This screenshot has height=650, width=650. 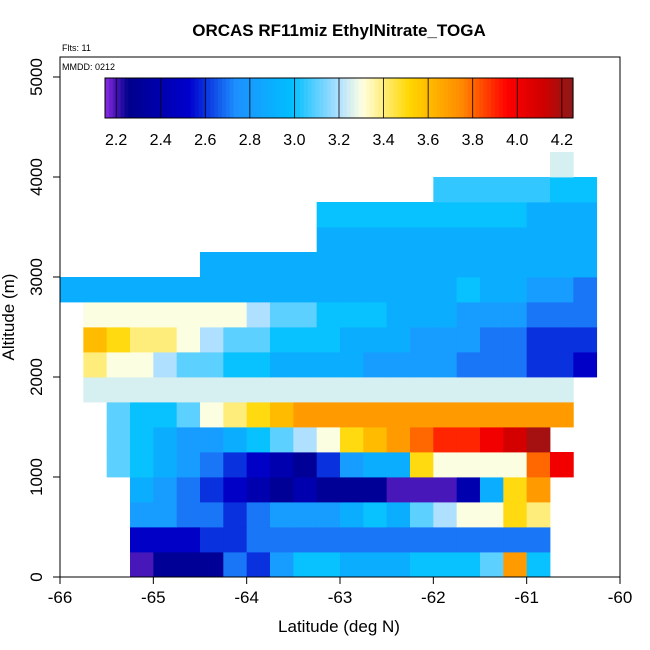 What do you see at coordinates (88, 67) in the screenshot?
I see `date-annotation: MMDD: 0212` at bounding box center [88, 67].